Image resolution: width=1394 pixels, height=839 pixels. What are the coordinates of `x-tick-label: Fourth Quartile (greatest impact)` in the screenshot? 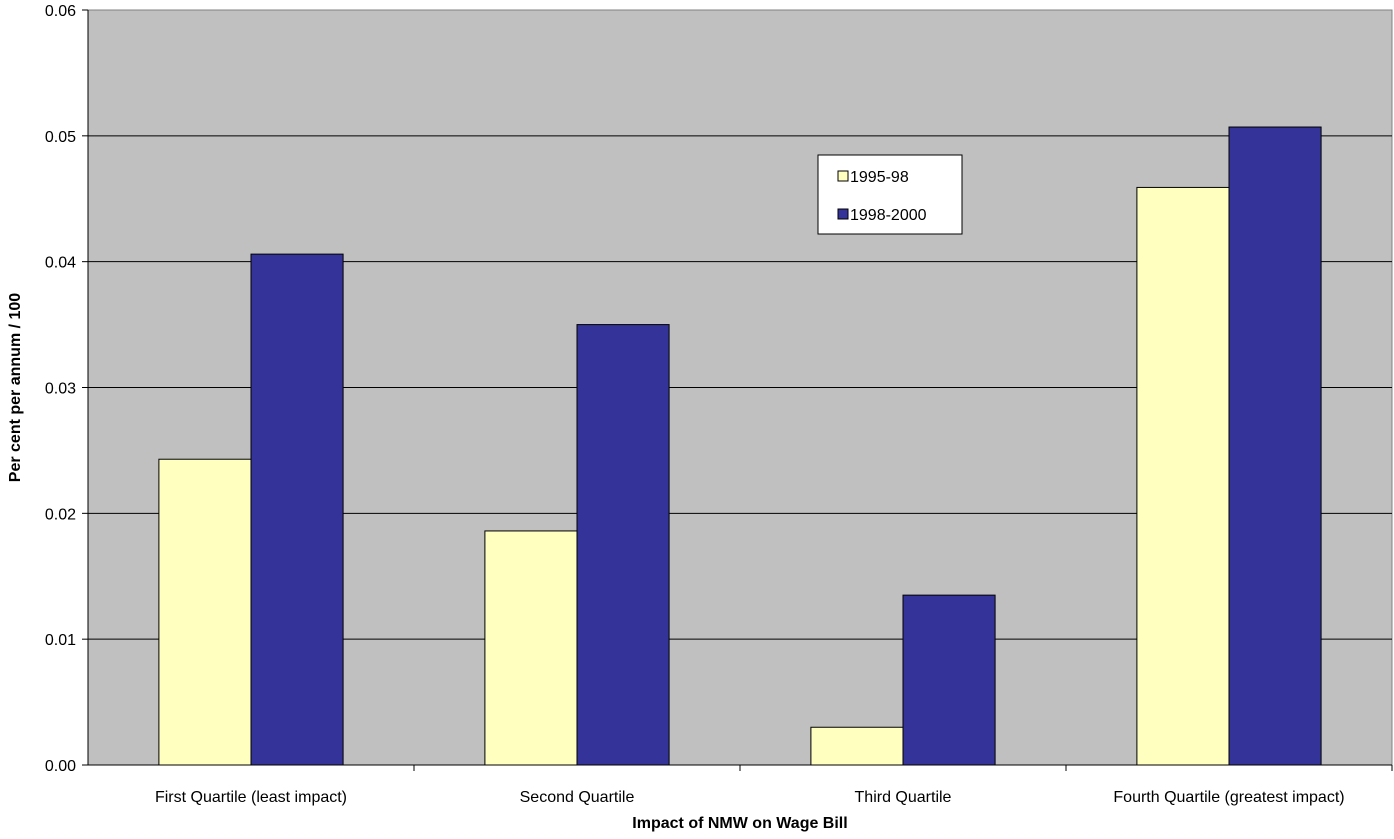 It's located at (1228, 797).